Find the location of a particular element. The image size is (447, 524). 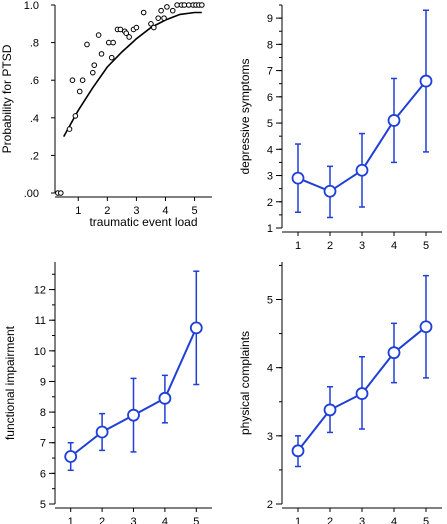

y-tick-label: 12 is located at coordinates (40, 291).